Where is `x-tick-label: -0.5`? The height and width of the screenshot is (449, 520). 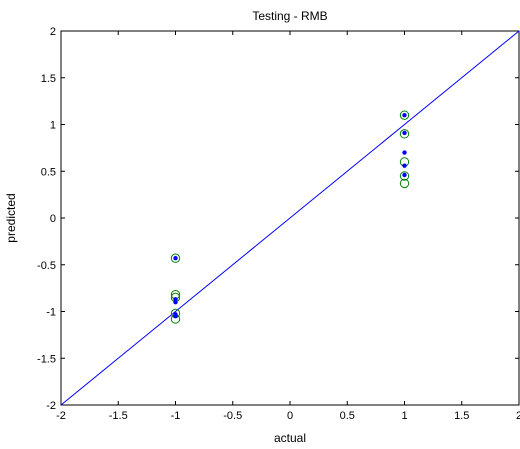
x-tick-label: -0.5 is located at coordinates (232, 416).